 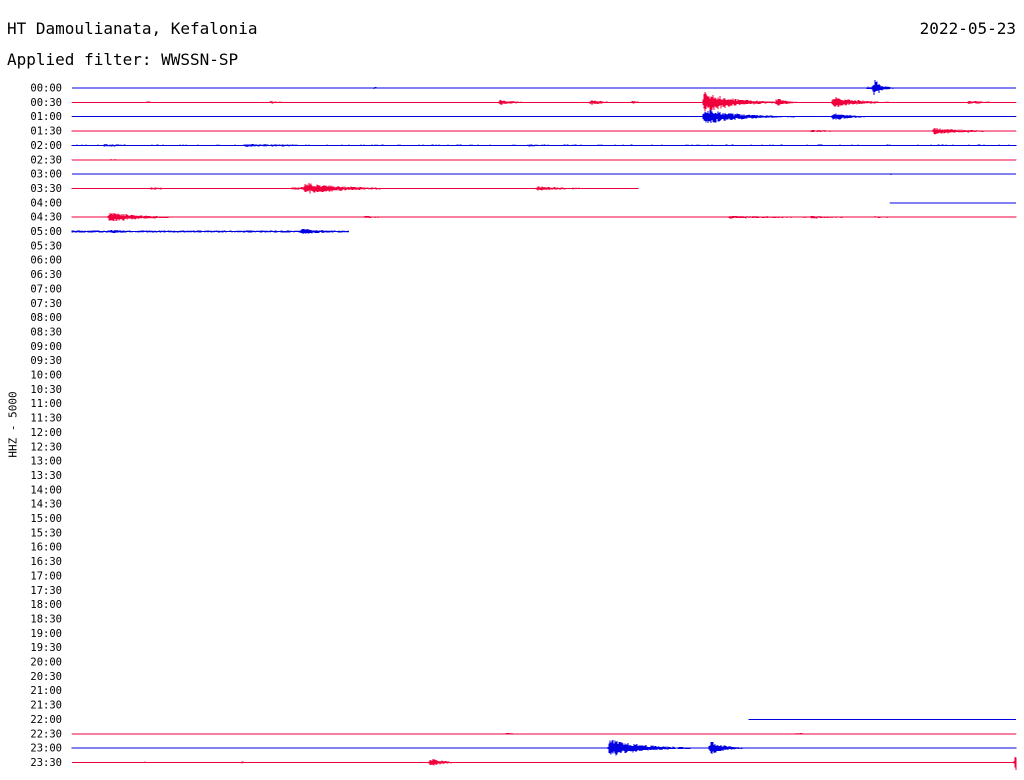 What do you see at coordinates (46, 203) in the screenshot?
I see `row-label-0400: 04:00` at bounding box center [46, 203].